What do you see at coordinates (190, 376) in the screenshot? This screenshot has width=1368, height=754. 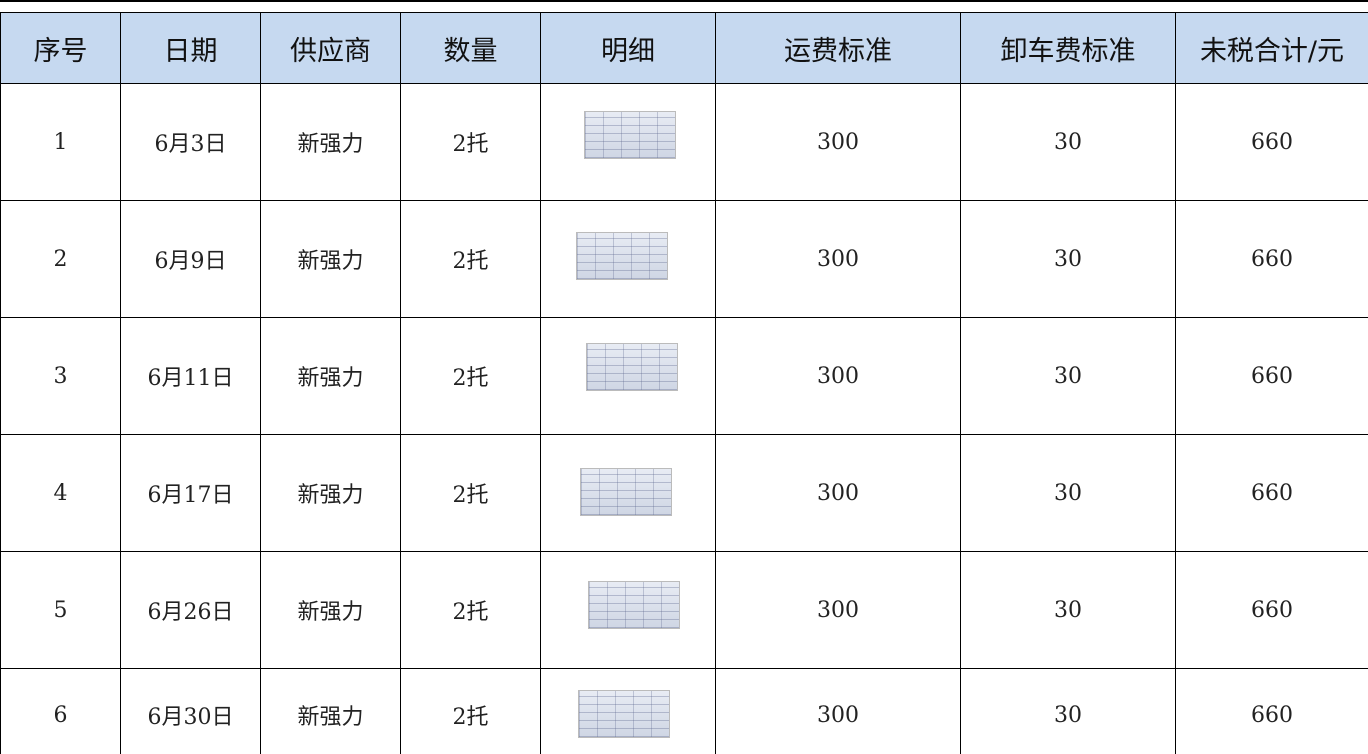 I see `table-cell: 6月11日` at bounding box center [190, 376].